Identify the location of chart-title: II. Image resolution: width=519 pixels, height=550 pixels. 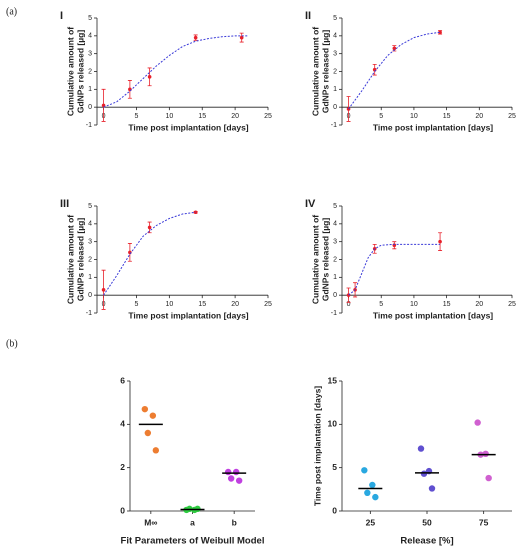
(308, 16).